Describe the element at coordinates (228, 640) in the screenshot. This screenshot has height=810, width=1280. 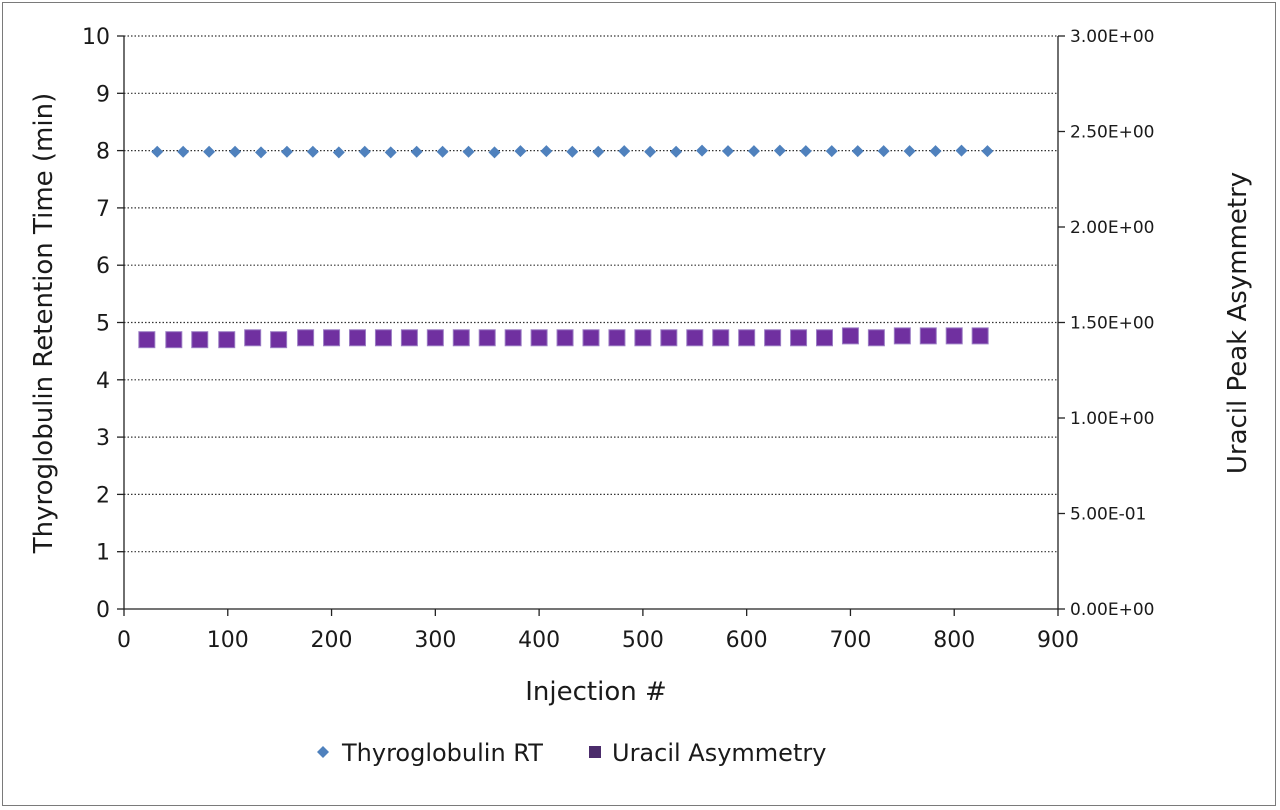
I see `x-tick-label: 100` at that location.